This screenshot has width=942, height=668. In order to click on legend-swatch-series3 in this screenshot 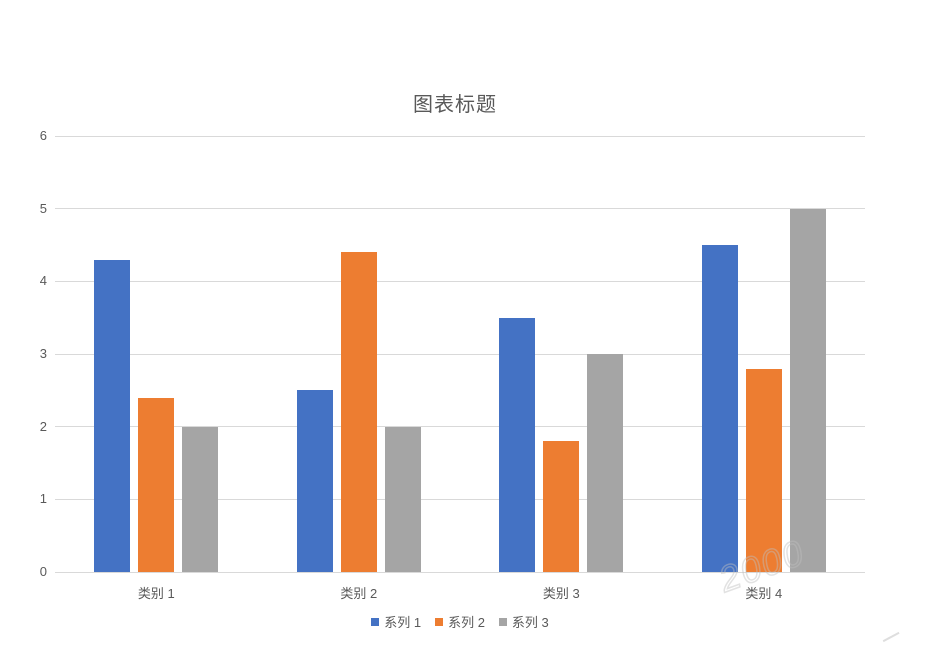, I will do `click(502, 621)`.